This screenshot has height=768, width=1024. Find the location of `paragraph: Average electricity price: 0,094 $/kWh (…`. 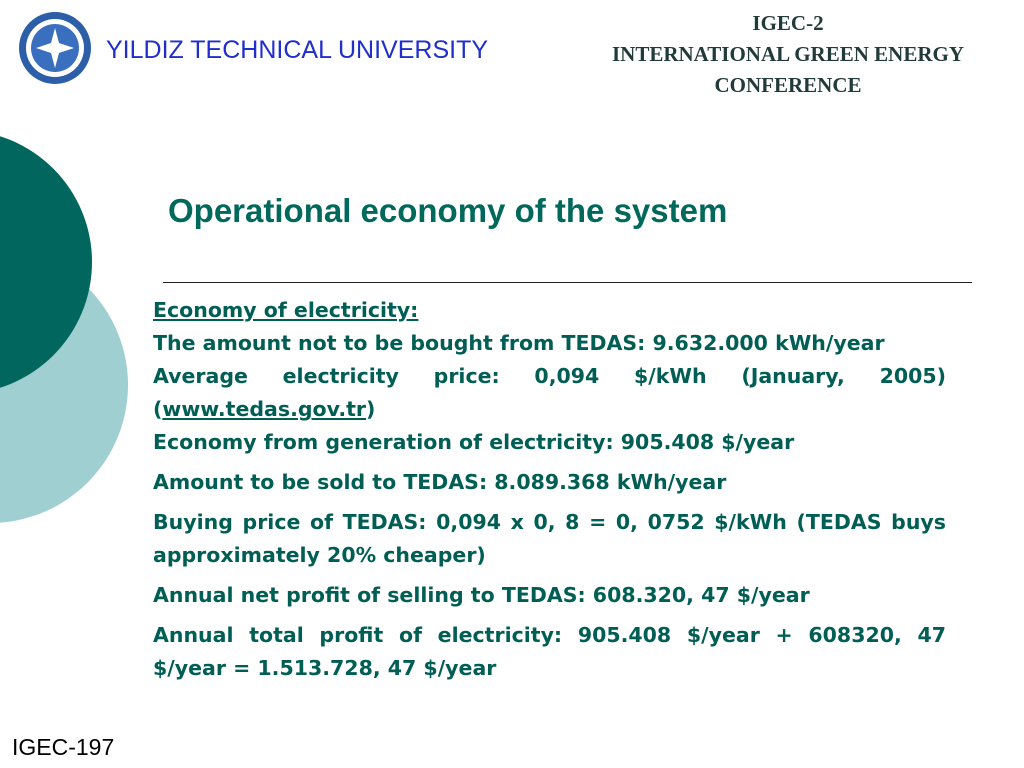

paragraph: Average electricity price: 0,094 $/kWh (… is located at coordinates (549, 393).